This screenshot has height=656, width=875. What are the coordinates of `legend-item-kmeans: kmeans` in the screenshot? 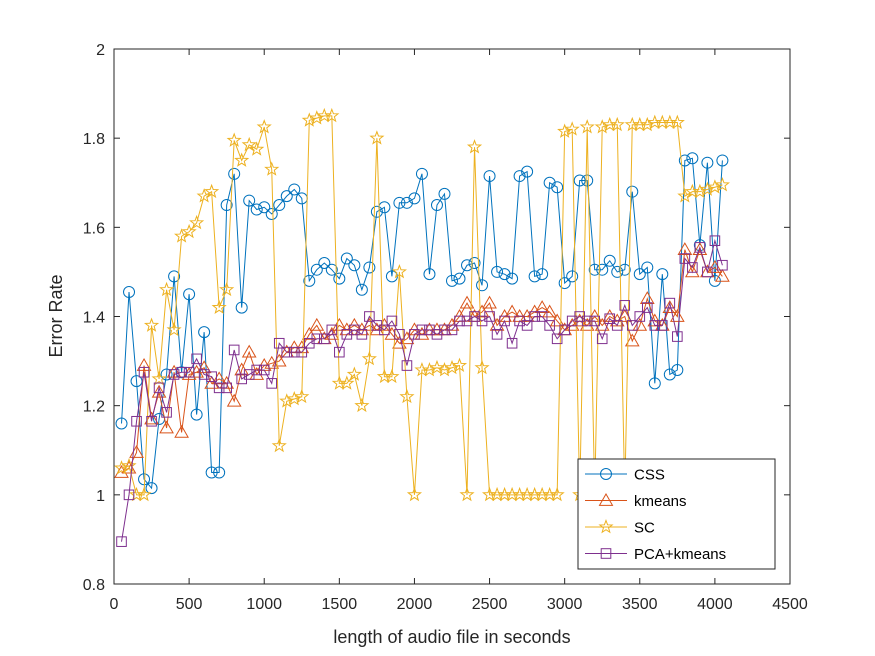 It's located at (636, 501).